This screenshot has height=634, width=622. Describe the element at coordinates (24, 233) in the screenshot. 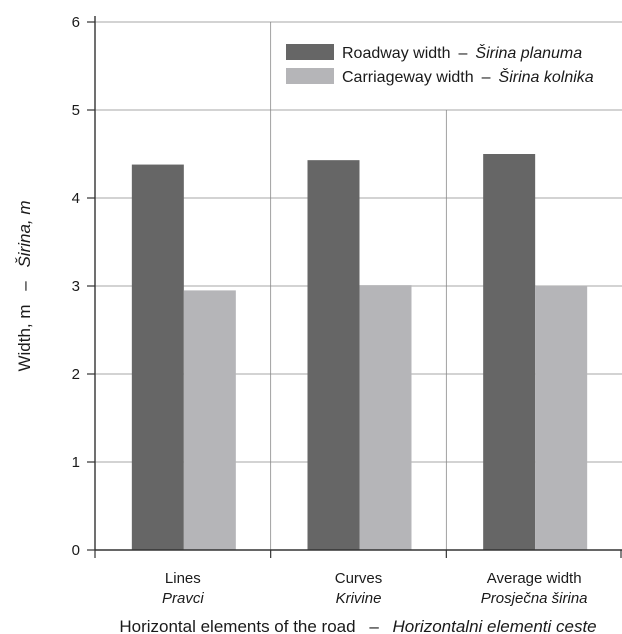

I see `y-axis-title-sub: Širina, m` at that location.